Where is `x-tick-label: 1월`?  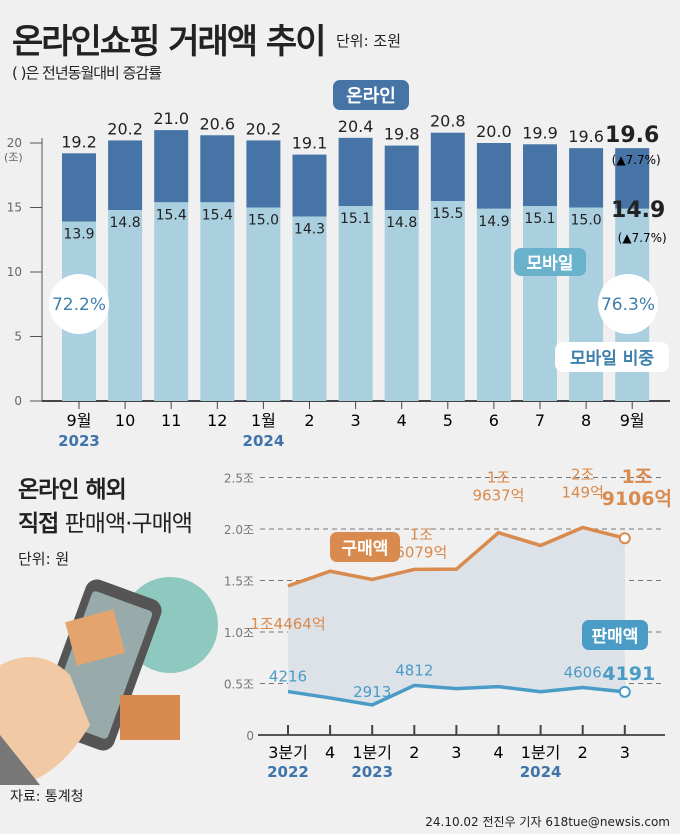
x-tick-label: 1월 is located at coordinates (263, 420).